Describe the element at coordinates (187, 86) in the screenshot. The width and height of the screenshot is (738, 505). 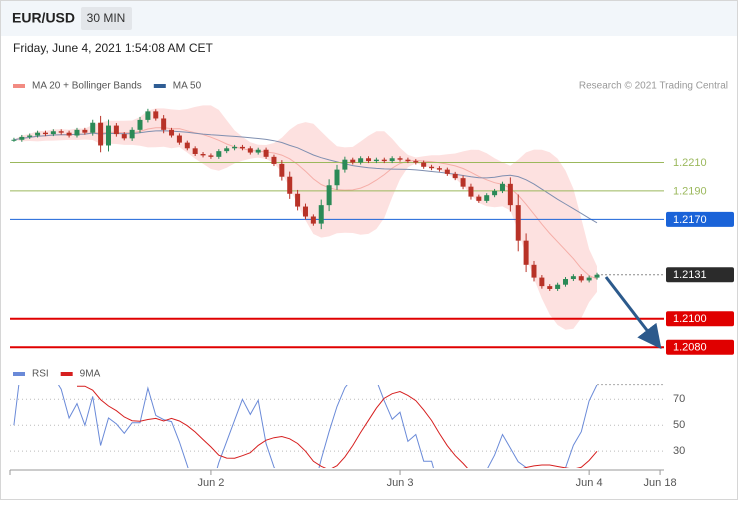
I see `legend-label: MA 50` at that location.